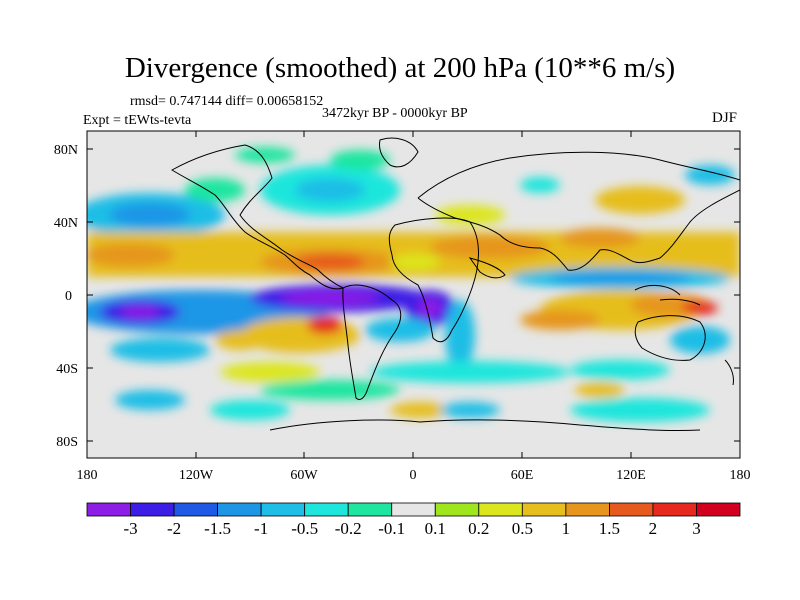  What do you see at coordinates (725, 118) in the screenshot?
I see `season-label: DJF` at bounding box center [725, 118].